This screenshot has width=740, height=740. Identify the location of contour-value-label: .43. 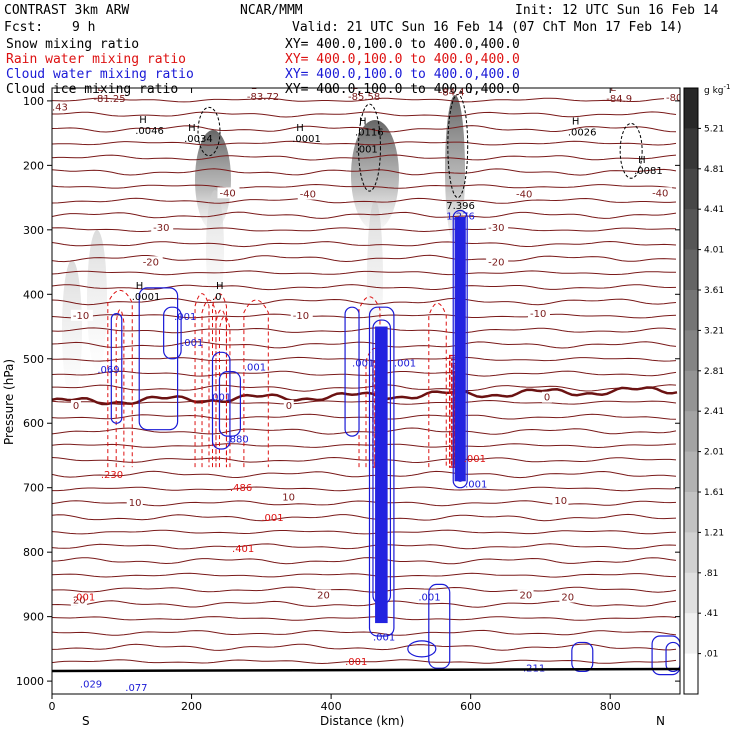
(60, 108).